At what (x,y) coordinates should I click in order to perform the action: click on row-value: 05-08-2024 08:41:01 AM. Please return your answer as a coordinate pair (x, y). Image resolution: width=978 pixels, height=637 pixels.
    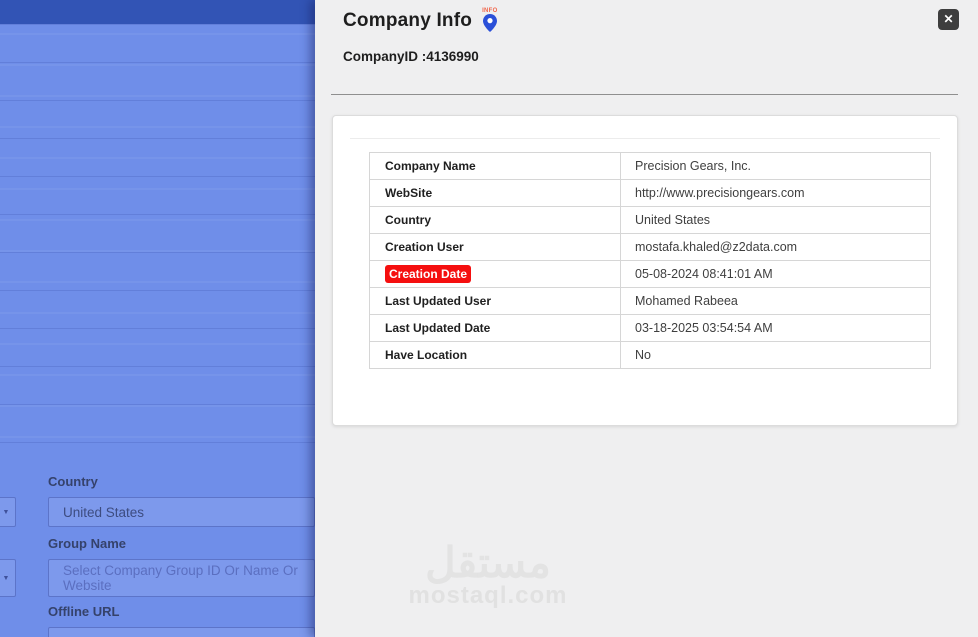
    Looking at the image, I should click on (775, 274).